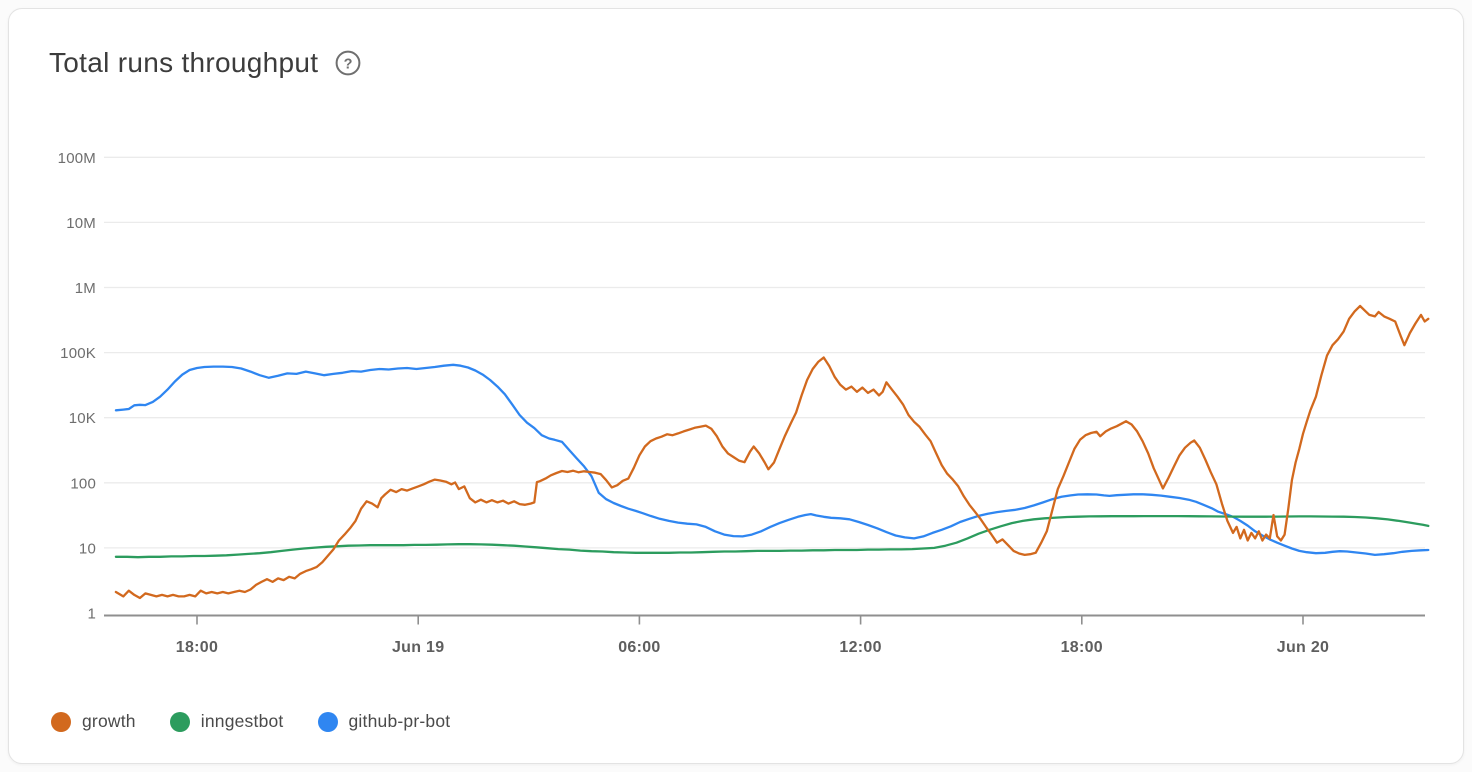 The image size is (1472, 772). I want to click on x-axis-label: Jun 20, so click(1303, 647).